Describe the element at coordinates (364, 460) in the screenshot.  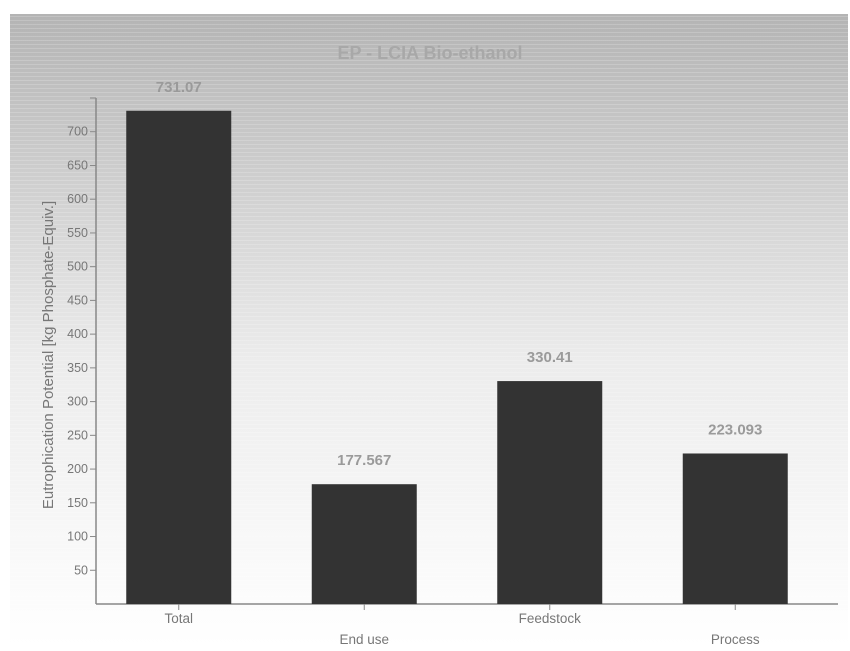
I see `data-label: 177.567` at that location.